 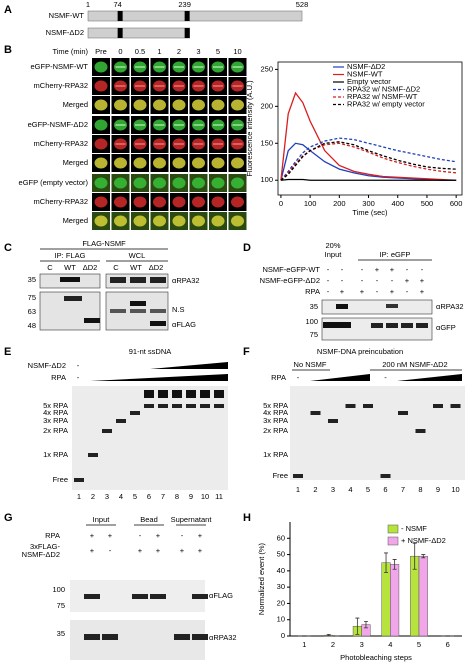 I want to click on input-label: 20%, so click(x=332, y=245).